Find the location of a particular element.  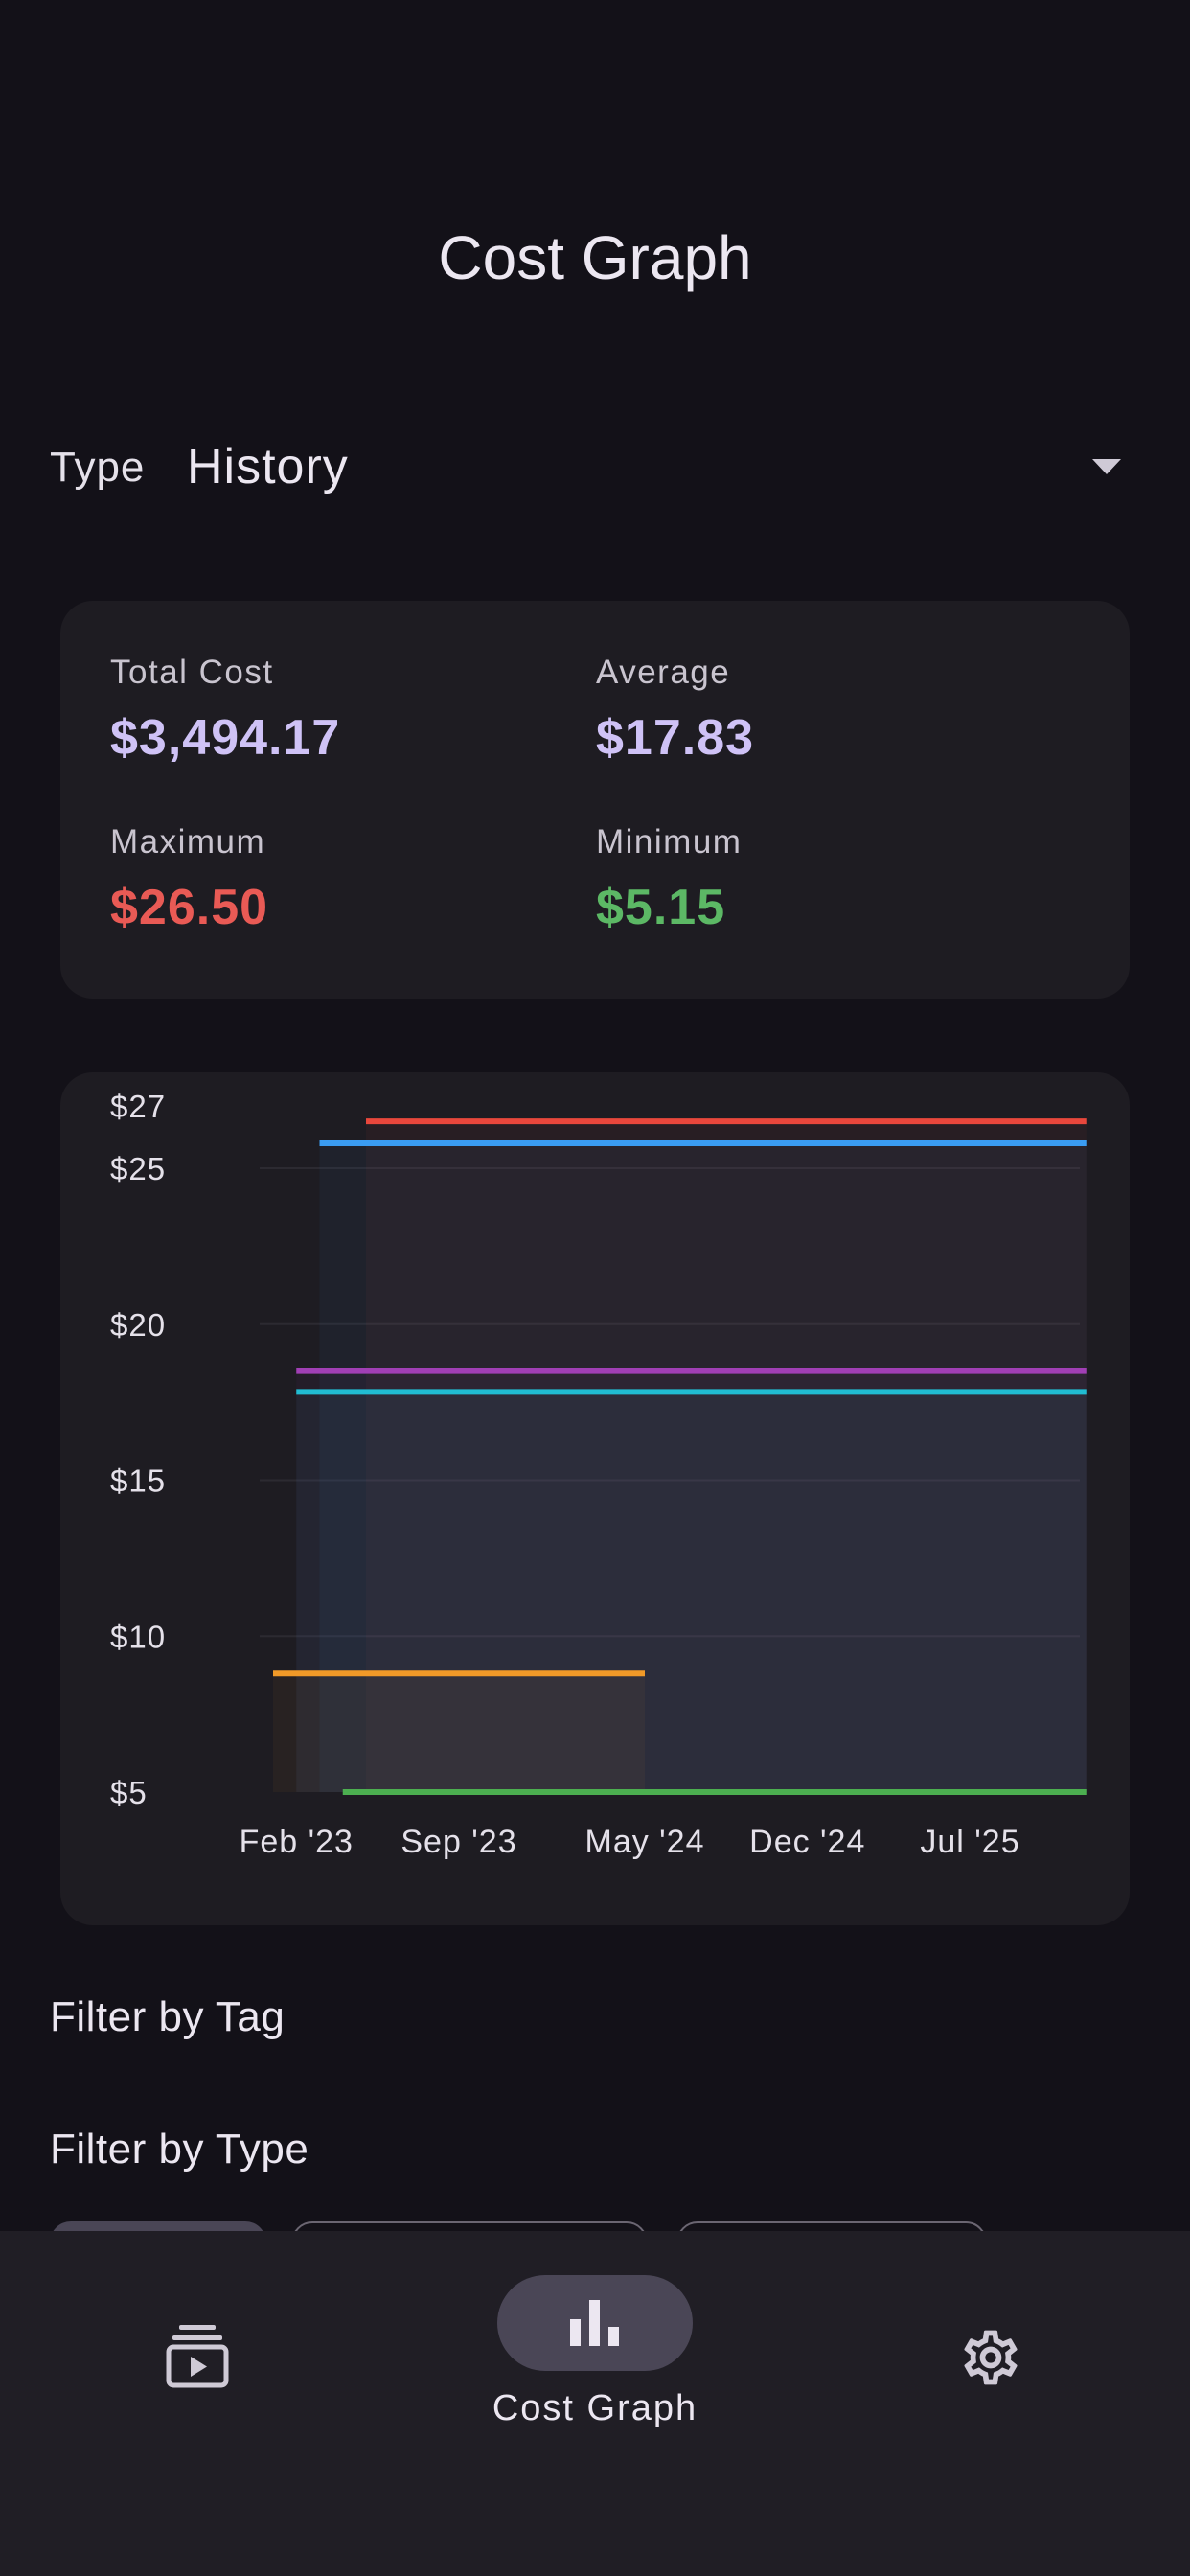

x-tick-label: Jul '25 is located at coordinates (969, 1842).